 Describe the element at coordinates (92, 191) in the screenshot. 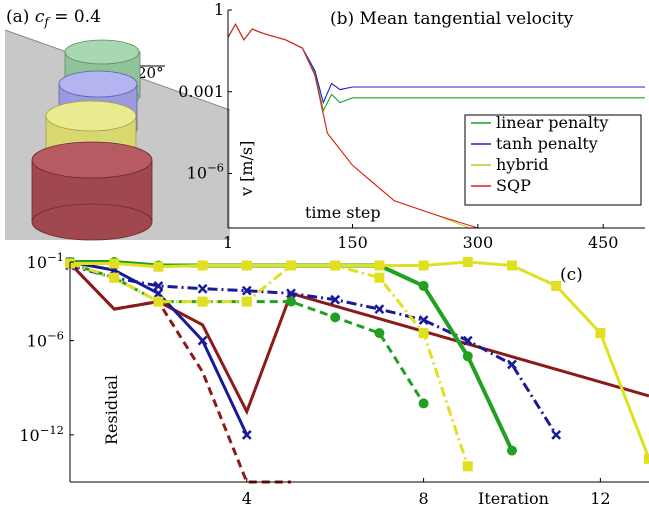

I see `red-disc` at that location.